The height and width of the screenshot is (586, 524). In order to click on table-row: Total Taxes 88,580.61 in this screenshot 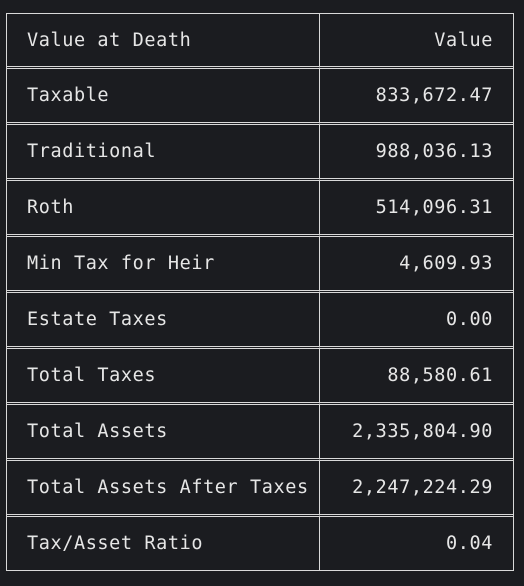, I will do `click(260, 377)`.